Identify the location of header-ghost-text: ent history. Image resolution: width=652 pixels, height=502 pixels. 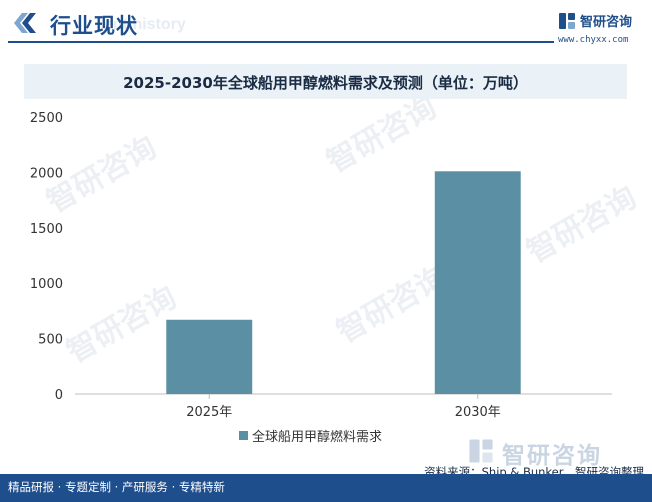
(145, 24).